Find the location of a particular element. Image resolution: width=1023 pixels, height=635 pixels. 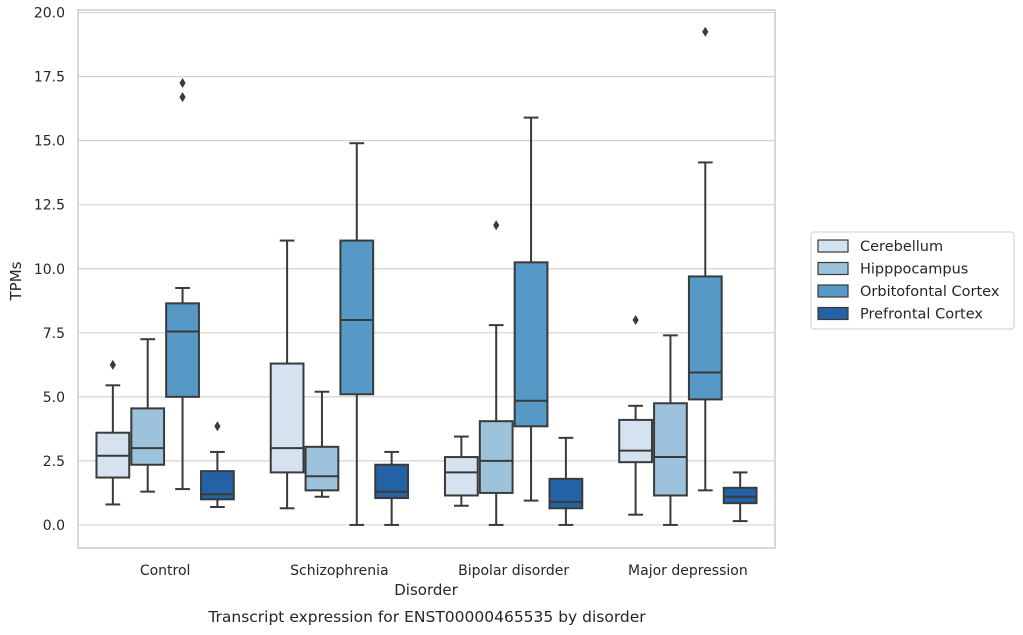

y-tick-labels: 0.0 2.5 5.0 7.5 10.0 12.5 15.0 17.5 20.0 is located at coordinates (49, 270).